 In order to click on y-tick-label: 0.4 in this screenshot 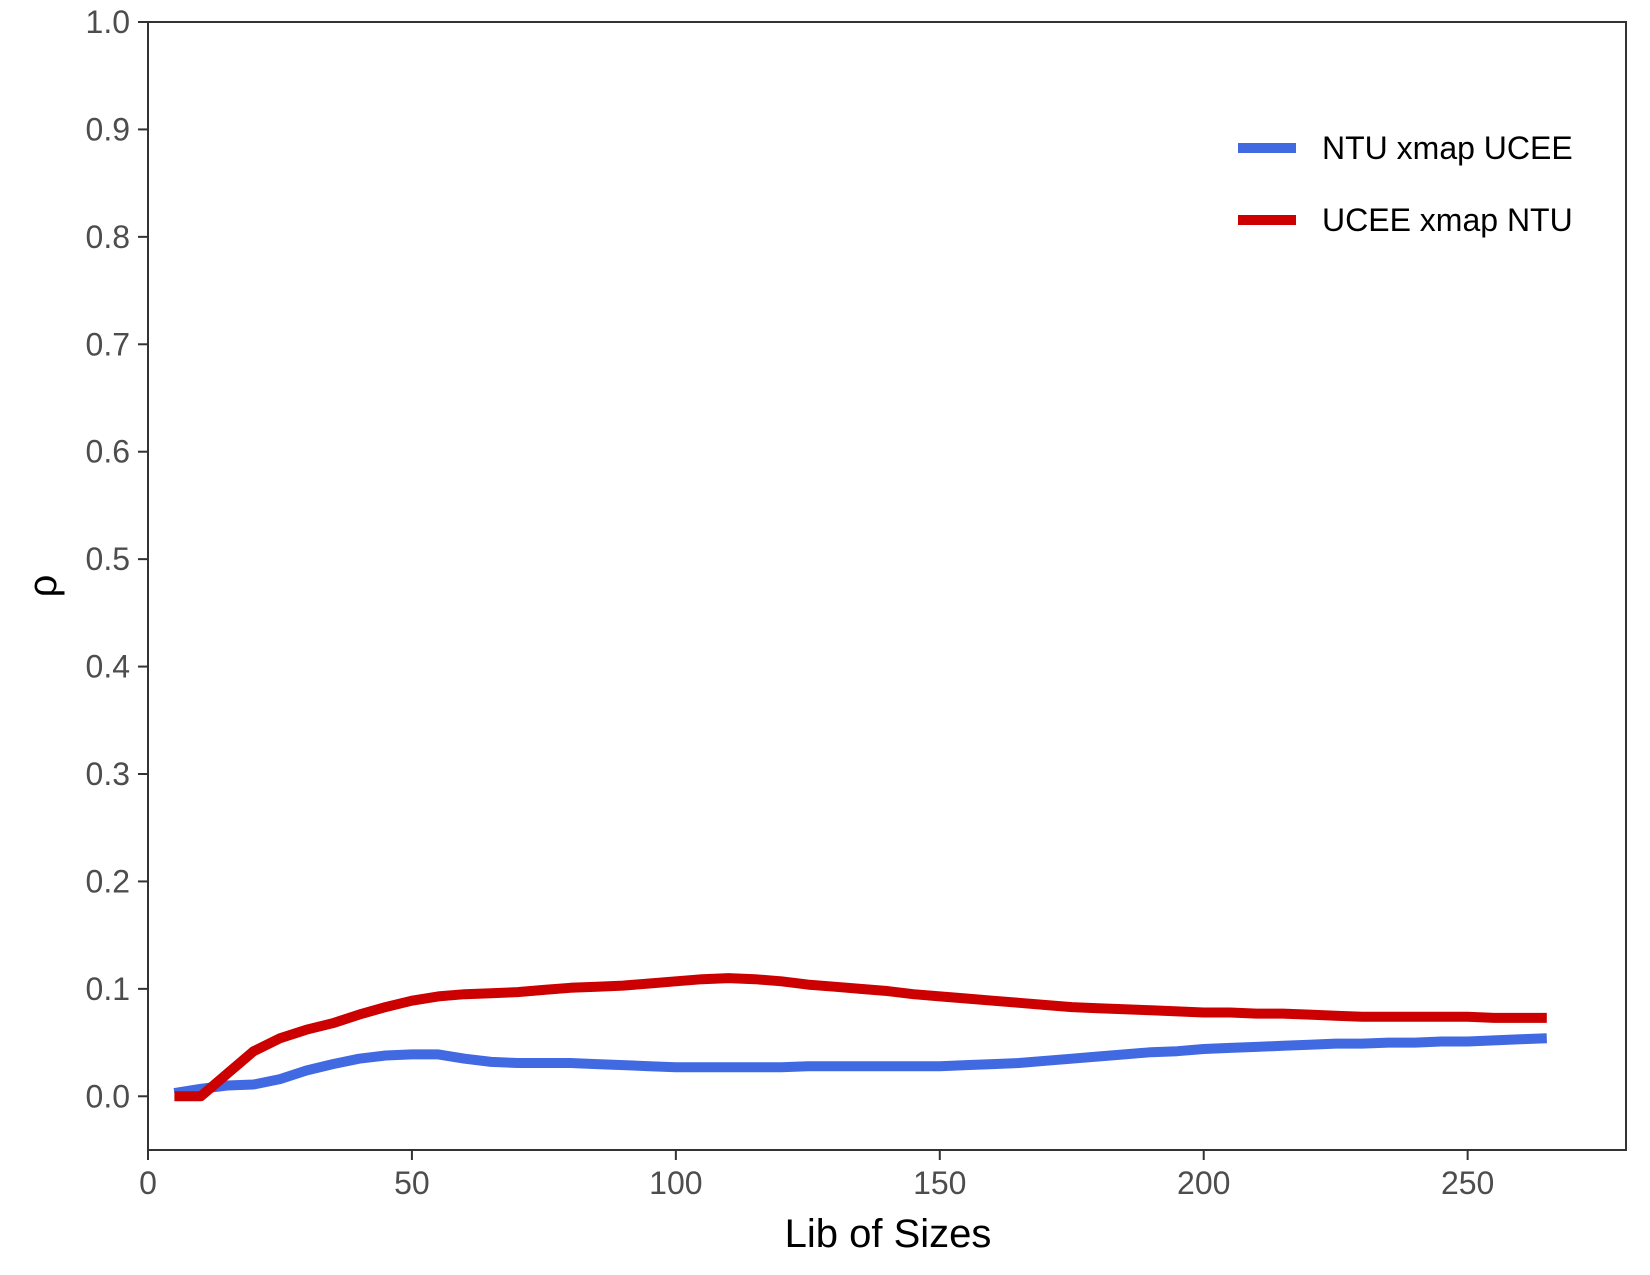, I will do `click(108, 667)`.